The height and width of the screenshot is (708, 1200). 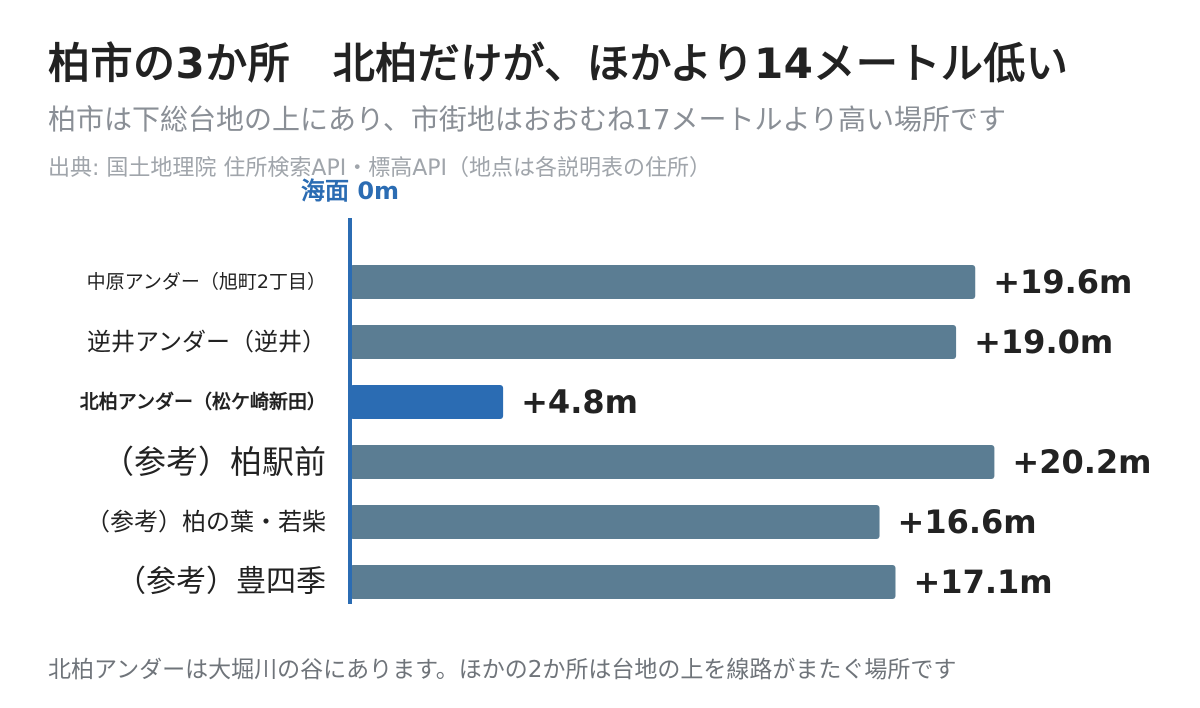 I want to click on chart-subtitle: 柏市は下総台地の上にあり、市街地はおおむね17メートルより高い場所です, so click(x=527, y=119).